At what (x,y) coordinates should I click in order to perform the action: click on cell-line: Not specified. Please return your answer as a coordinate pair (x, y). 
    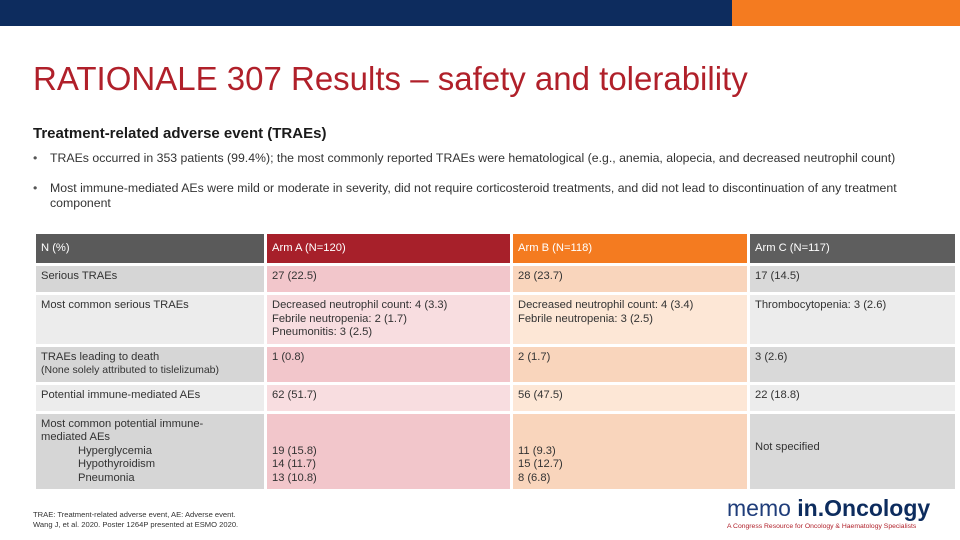
    Looking at the image, I should click on (787, 446).